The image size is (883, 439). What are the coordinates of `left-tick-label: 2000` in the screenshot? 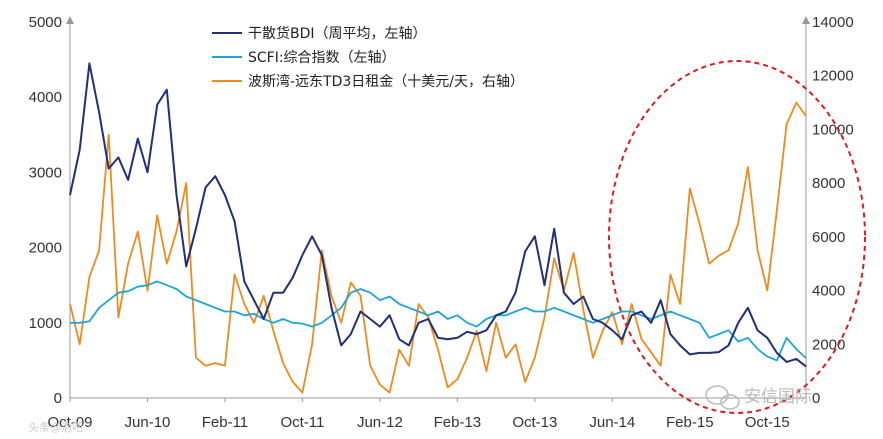 It's located at (45, 248).